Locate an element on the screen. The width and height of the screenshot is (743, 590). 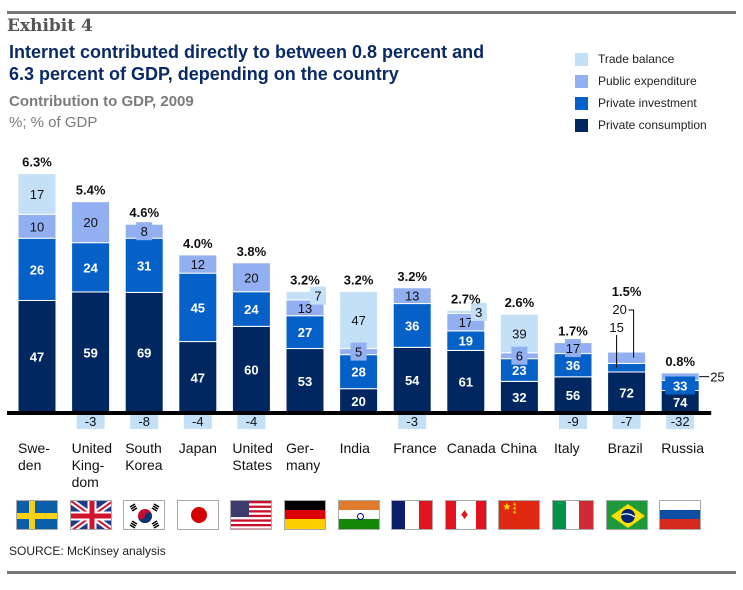
segment-value-label: 36 is located at coordinates (573, 365).